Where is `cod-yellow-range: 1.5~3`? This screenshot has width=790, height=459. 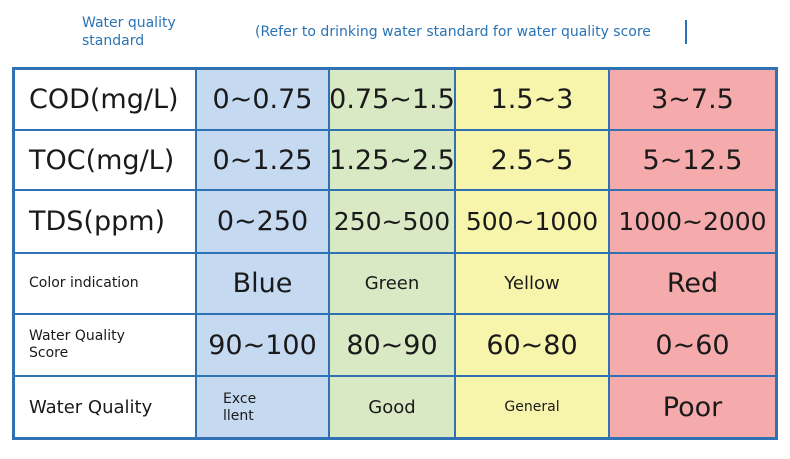
cod-yellow-range: 1.5~3 is located at coordinates (532, 99).